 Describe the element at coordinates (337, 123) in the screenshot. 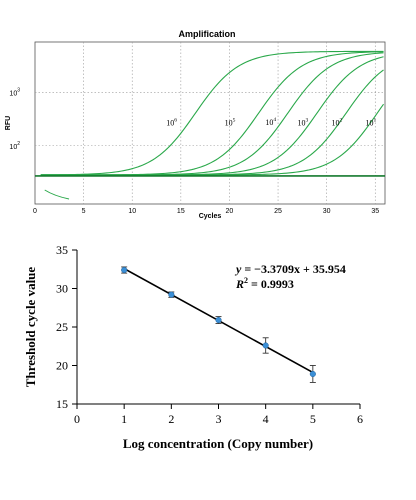

I see `amp-series-label-4: 102` at that location.